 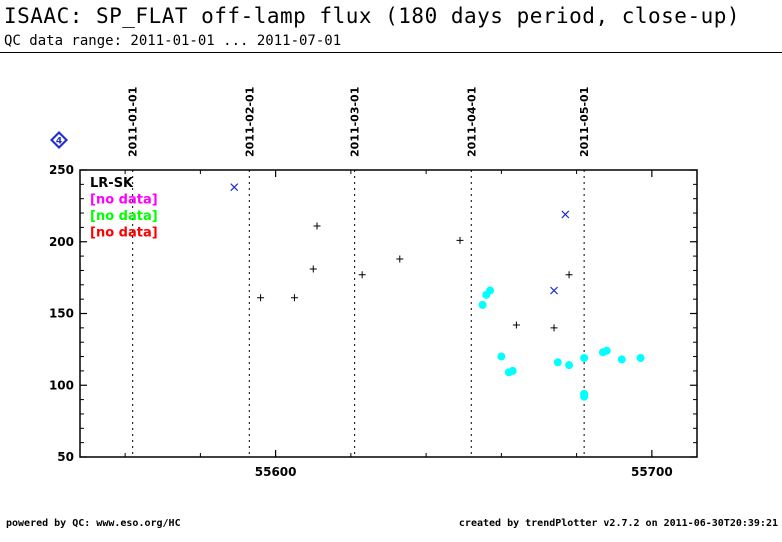 I want to click on y-tick-label: 250, so click(x=61, y=170).